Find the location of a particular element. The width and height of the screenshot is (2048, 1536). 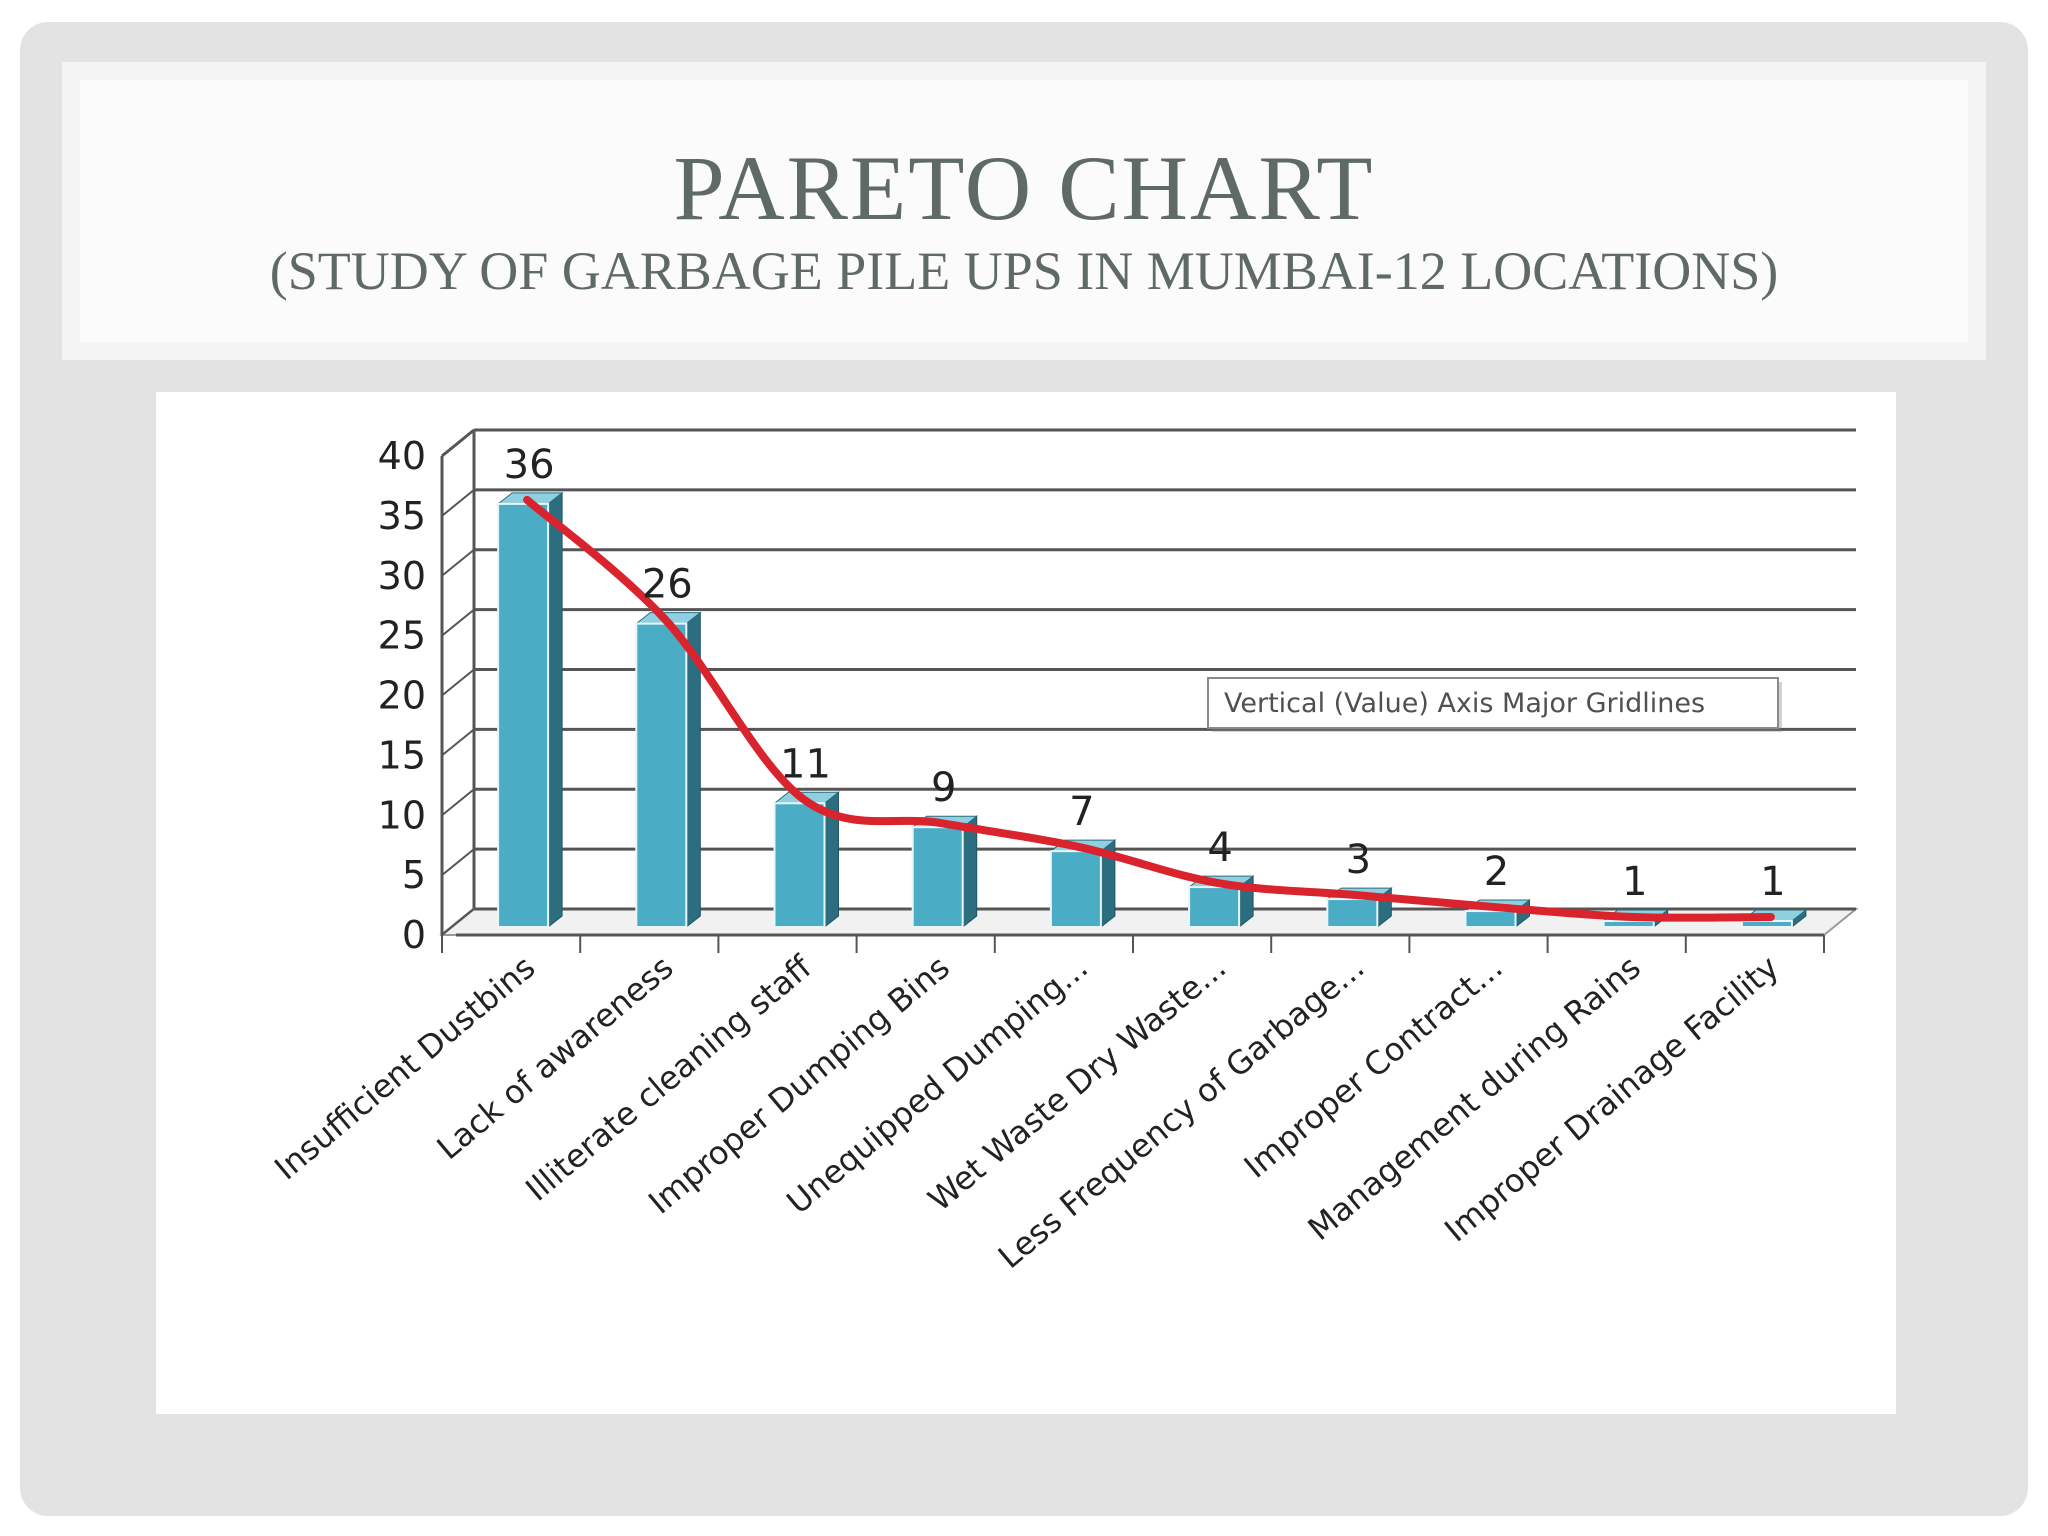

y-tick-label: 25 is located at coordinates (402, 636).